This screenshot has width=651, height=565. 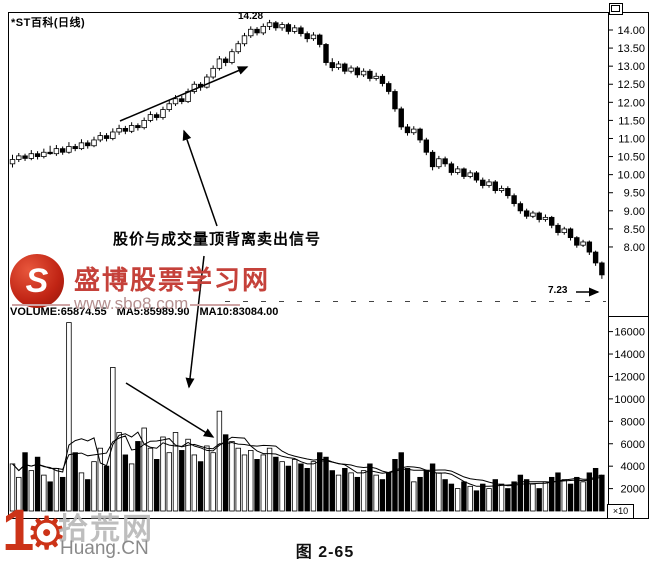 I want to click on volume-axis-label: 2000, so click(x=633, y=490).